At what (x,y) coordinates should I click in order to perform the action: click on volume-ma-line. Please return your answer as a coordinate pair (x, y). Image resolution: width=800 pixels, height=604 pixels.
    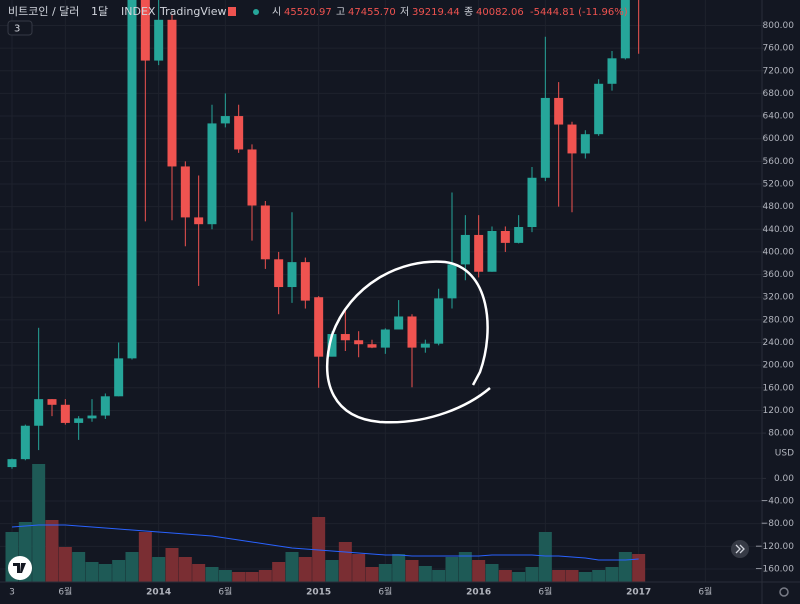
    Looking at the image, I should click on (325, 542).